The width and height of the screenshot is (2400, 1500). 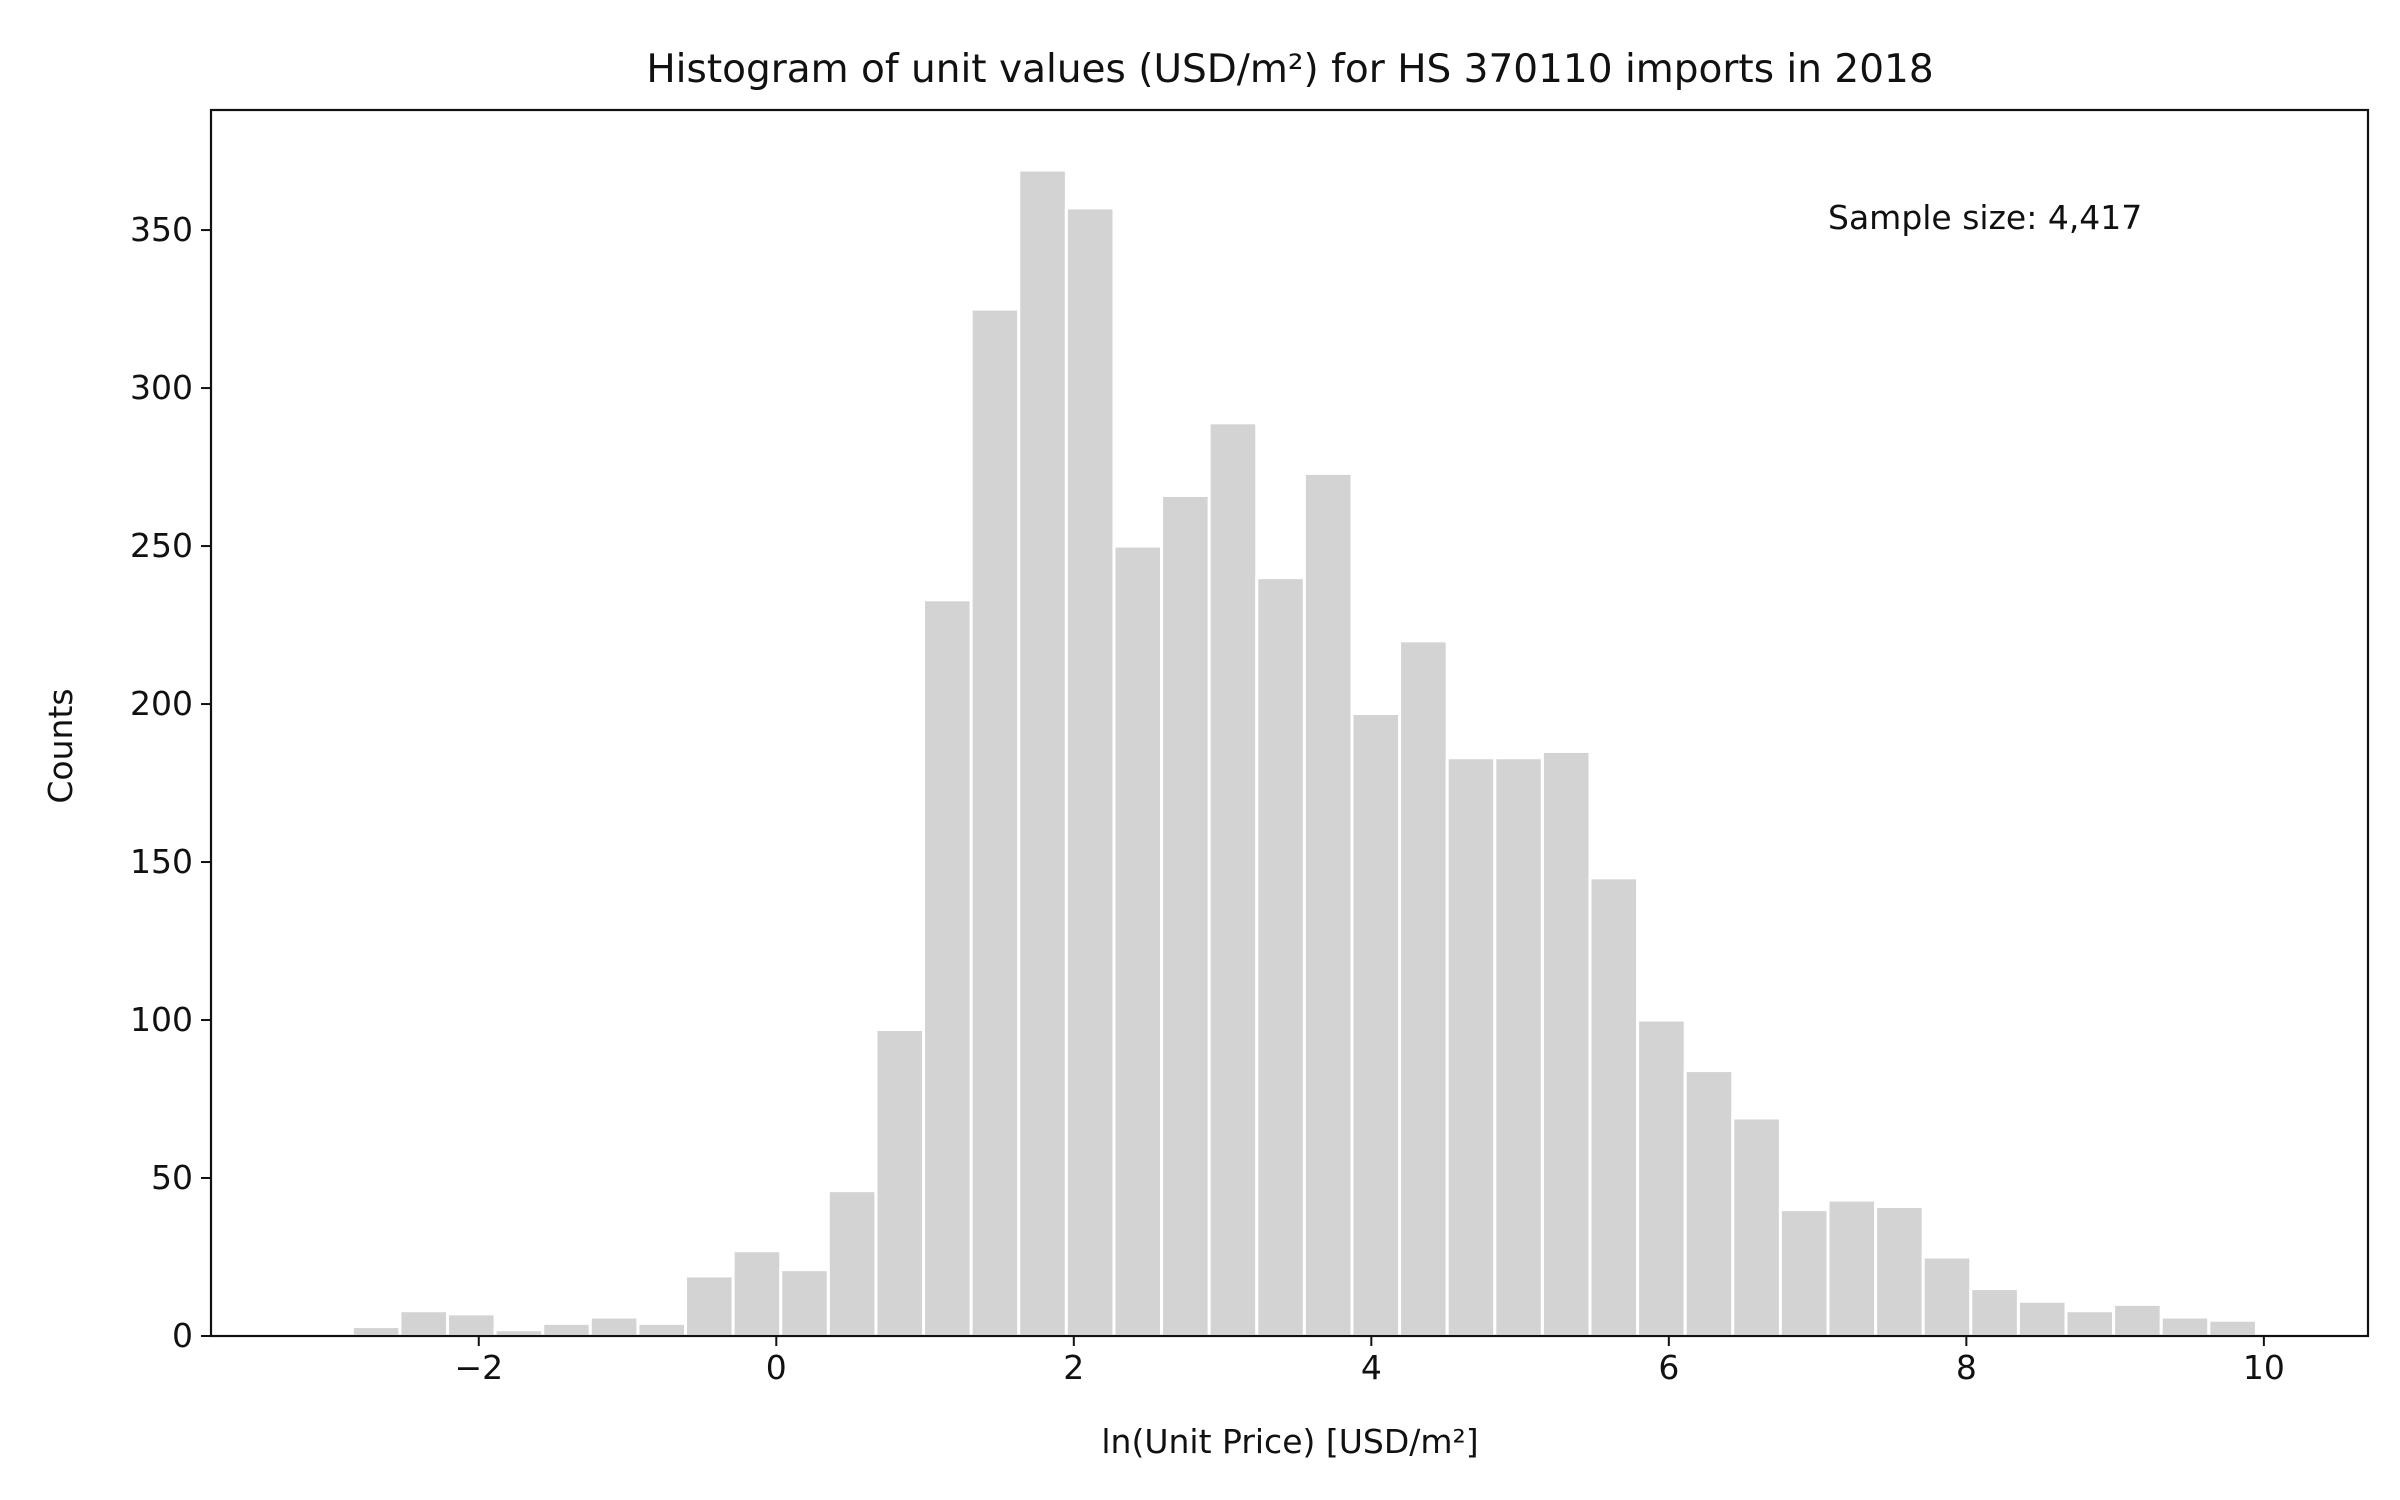 I want to click on y-tick-label: 300, so click(x=161, y=387).